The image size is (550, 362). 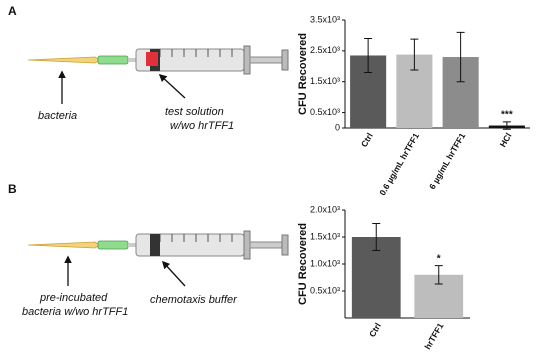 I want to click on annotation: test solution, so click(x=194, y=112).